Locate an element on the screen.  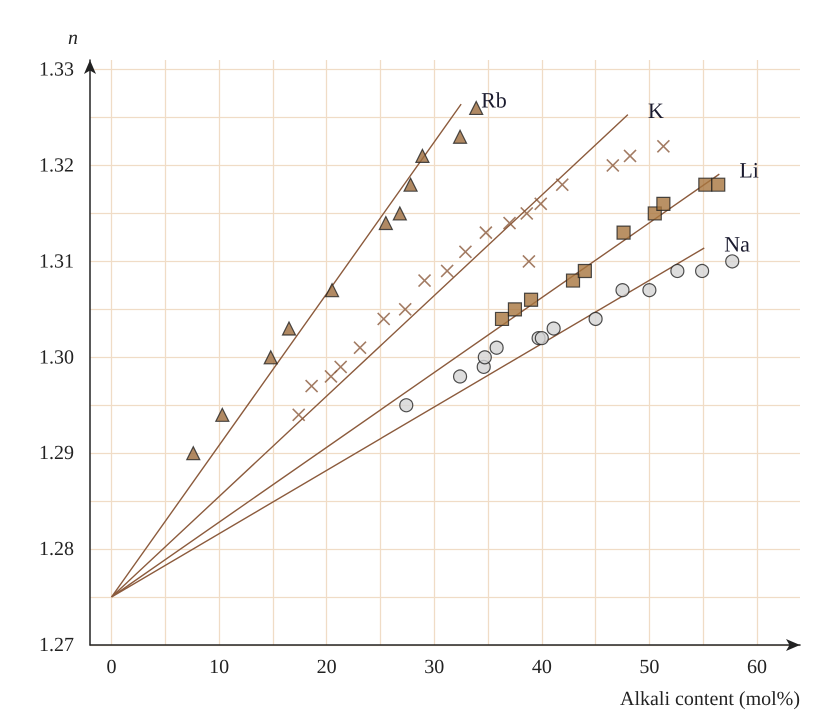
x-tick-label: 50 is located at coordinates (649, 667).